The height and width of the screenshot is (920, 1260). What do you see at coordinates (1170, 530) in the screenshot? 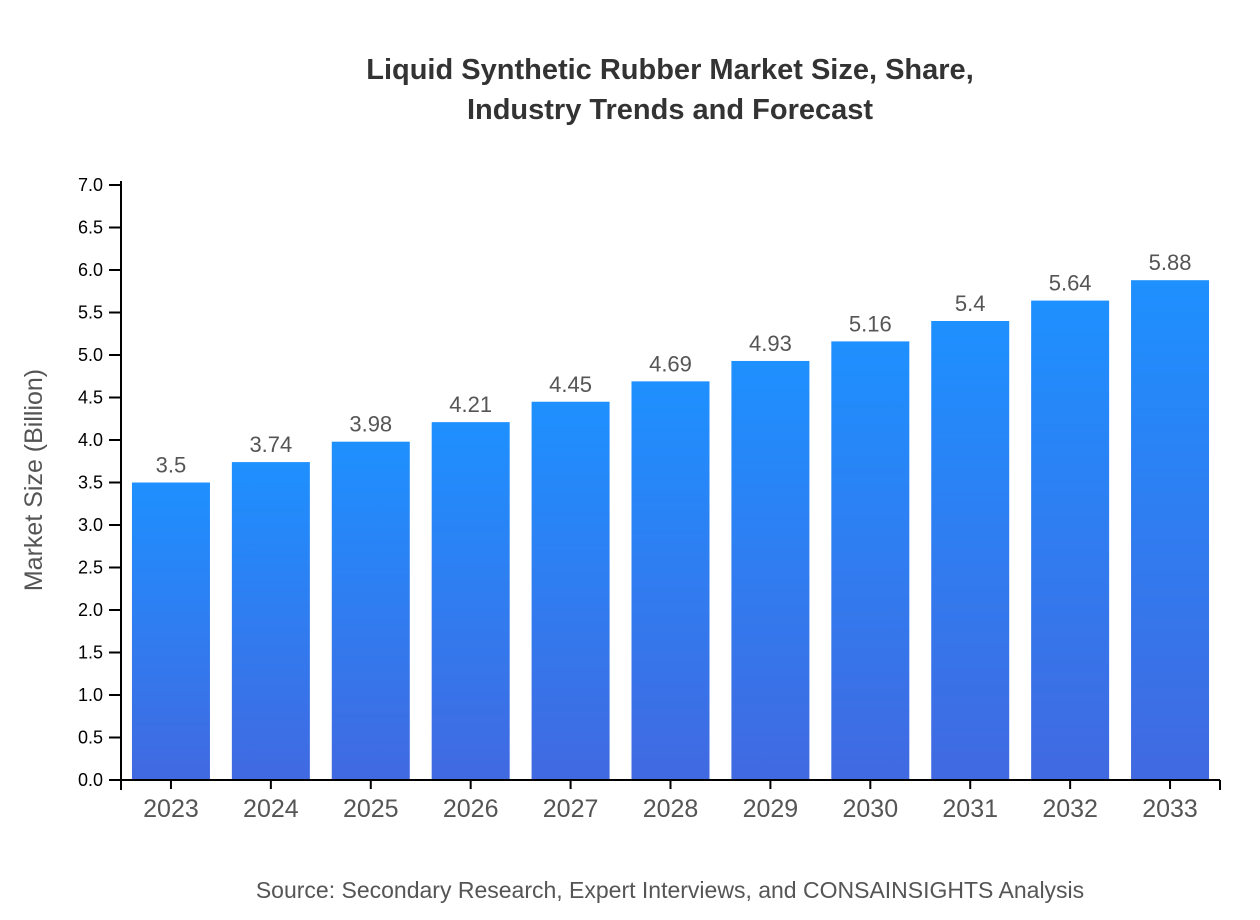
I see `bar-2033` at bounding box center [1170, 530].